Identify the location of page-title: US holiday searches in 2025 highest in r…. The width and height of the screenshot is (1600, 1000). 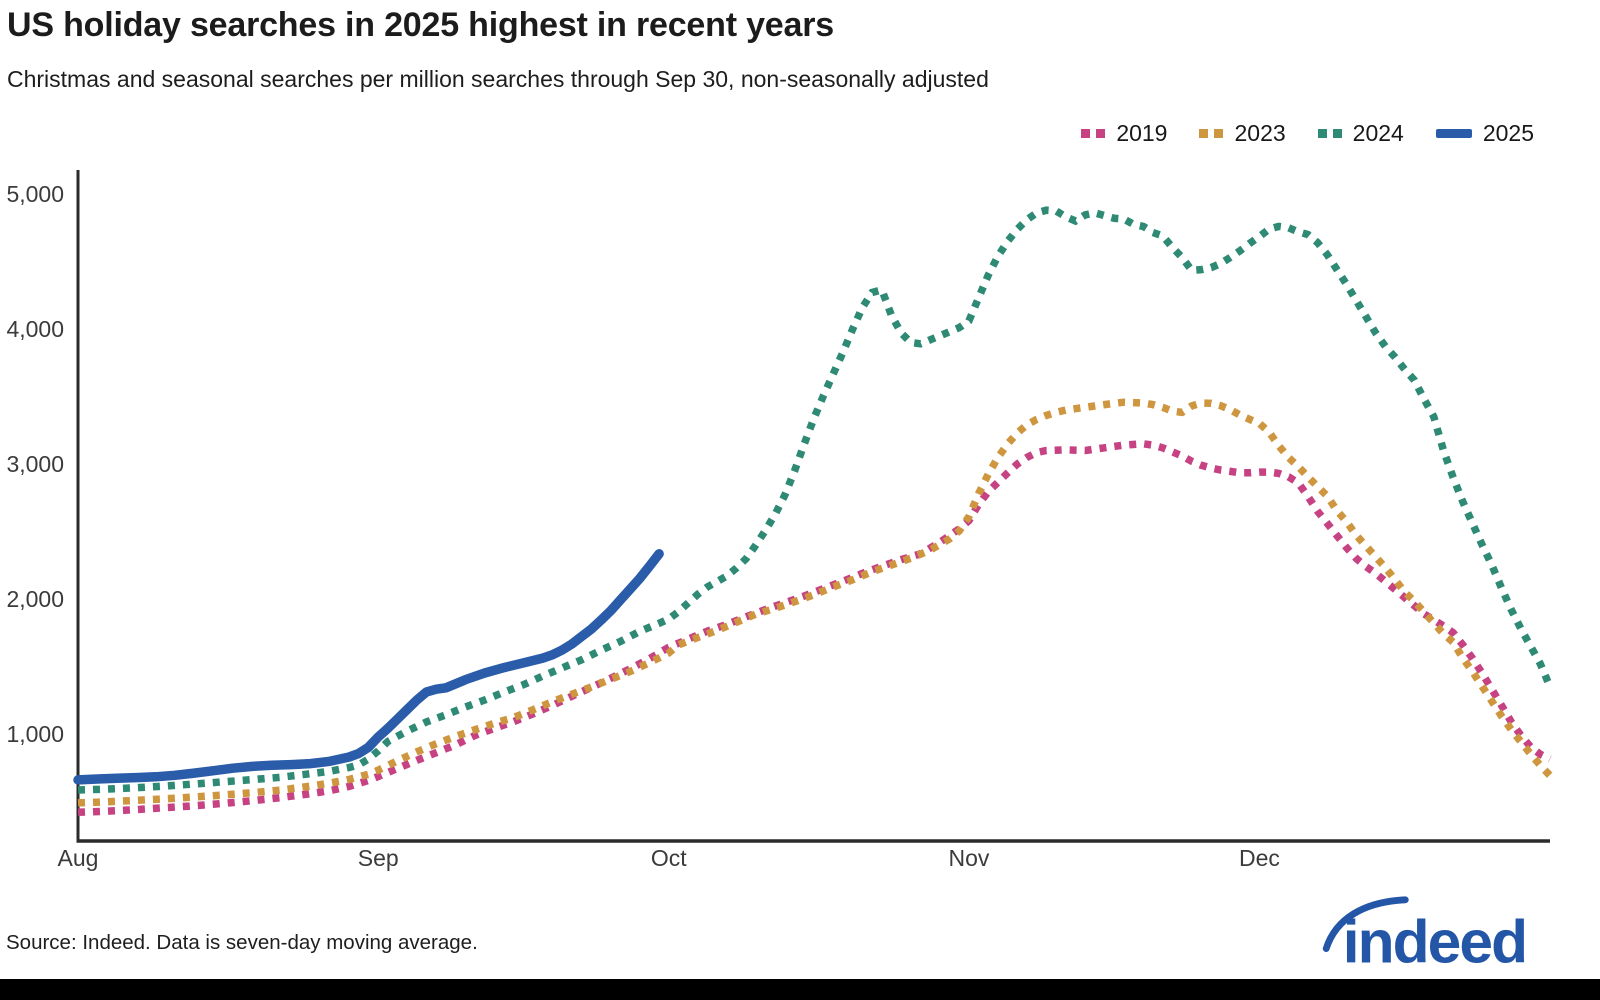
(420, 25).